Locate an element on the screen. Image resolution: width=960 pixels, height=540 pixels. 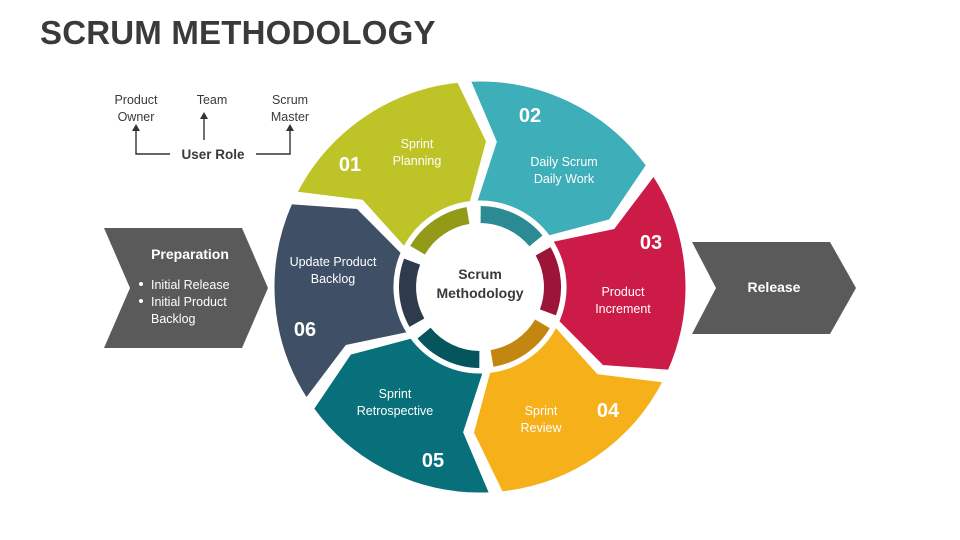
segment-label-daily-scrum-line2: Daily Work is located at coordinates (564, 179).